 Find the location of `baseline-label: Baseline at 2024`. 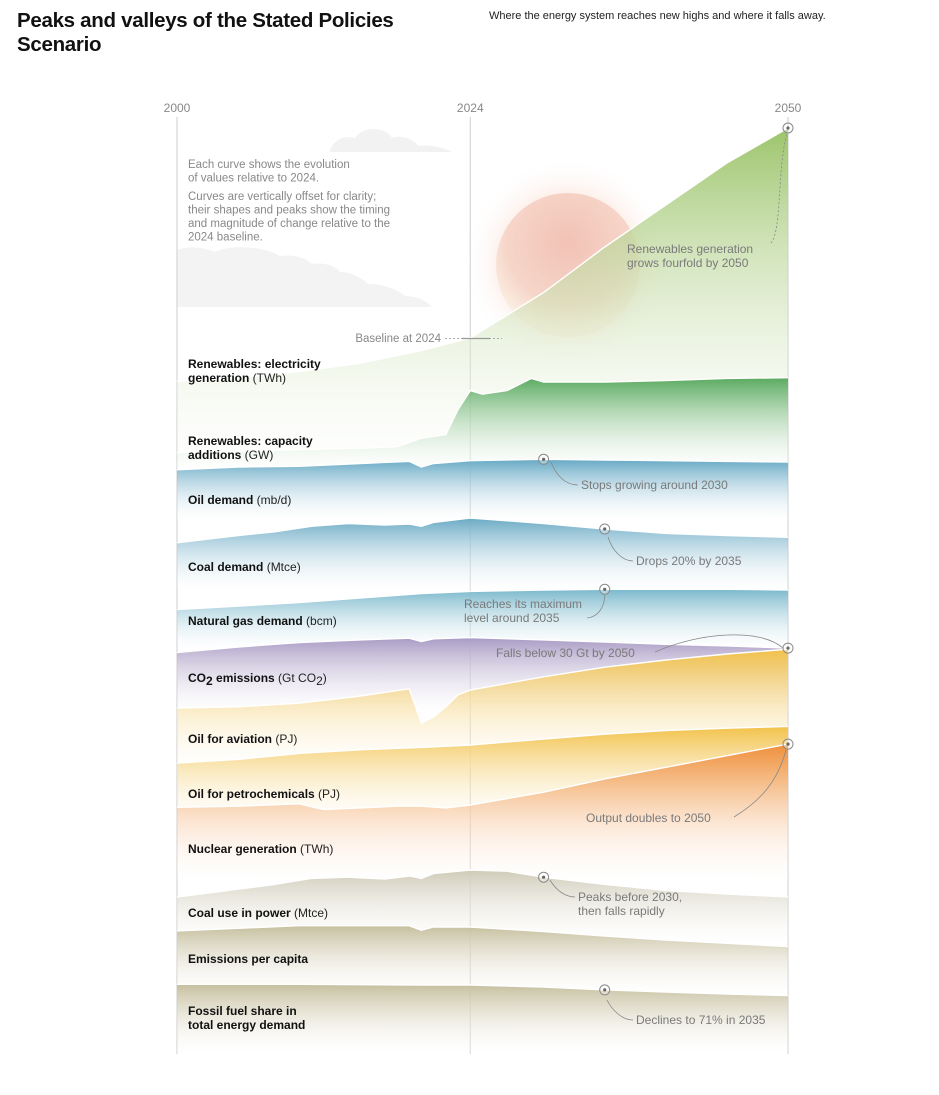

baseline-label: Baseline at 2024 is located at coordinates (398, 339).